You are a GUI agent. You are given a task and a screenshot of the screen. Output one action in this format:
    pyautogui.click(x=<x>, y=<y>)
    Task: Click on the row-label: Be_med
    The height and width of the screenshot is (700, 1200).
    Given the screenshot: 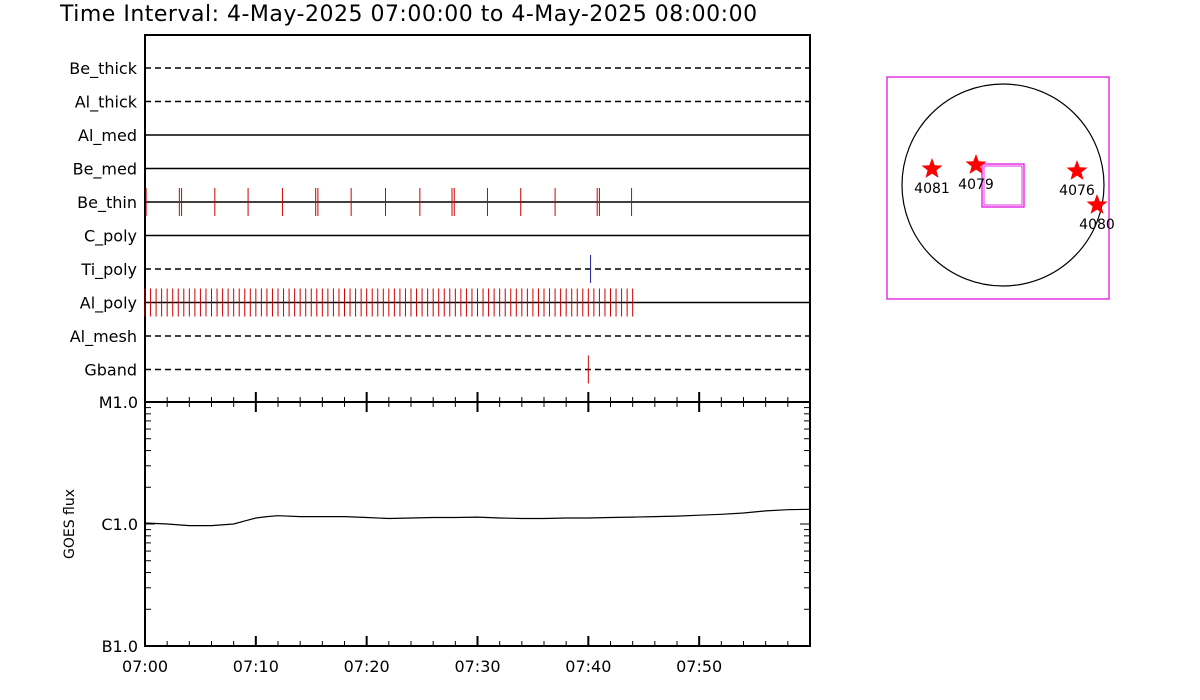 What is the action you would take?
    pyautogui.click(x=105, y=170)
    